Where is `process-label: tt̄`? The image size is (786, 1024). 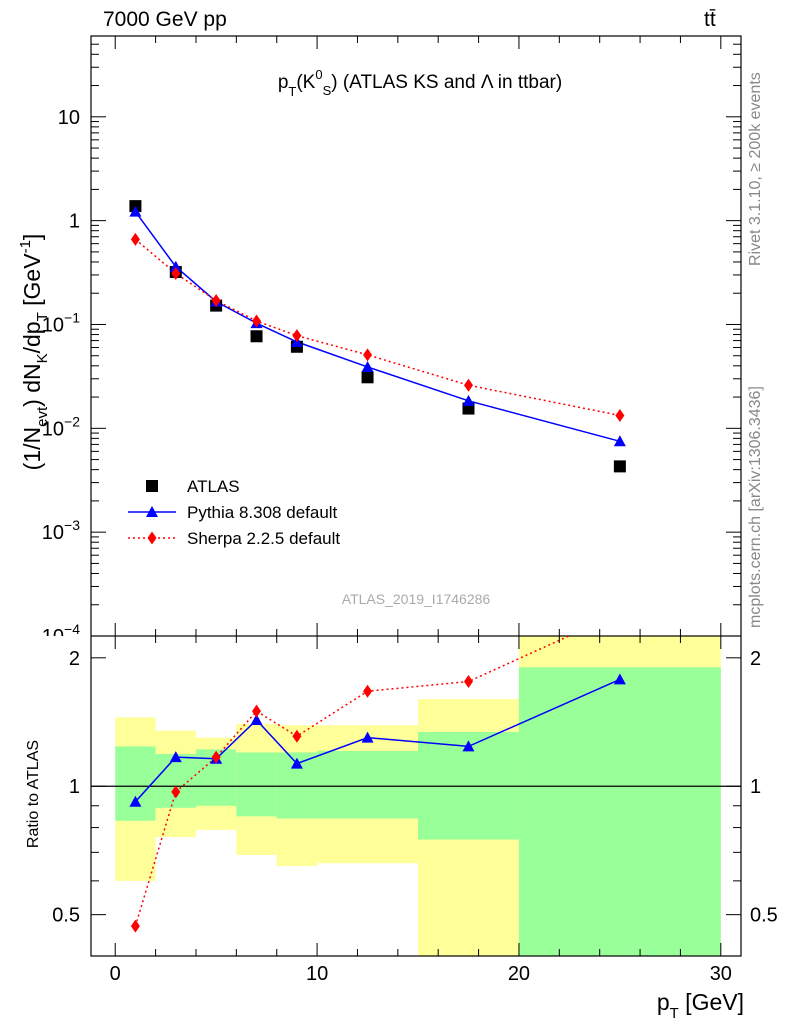 process-label: tt̄ is located at coordinates (710, 19).